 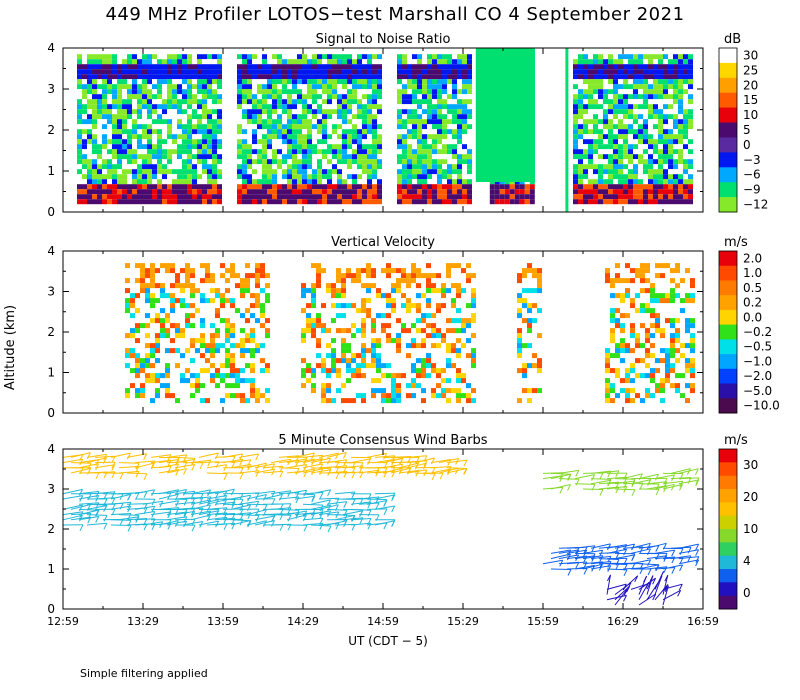 What do you see at coordinates (505, 115) in the screenshot?
I see `snr-noise-band` at bounding box center [505, 115].